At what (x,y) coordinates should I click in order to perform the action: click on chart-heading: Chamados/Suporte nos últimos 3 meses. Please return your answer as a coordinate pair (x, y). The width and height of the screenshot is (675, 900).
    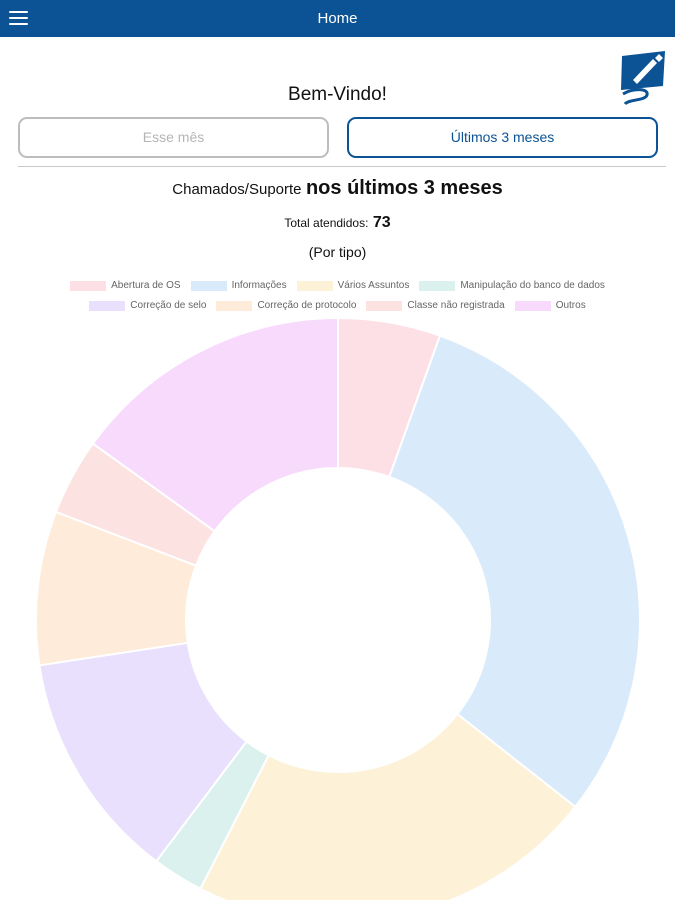
    Looking at the image, I should click on (337, 188).